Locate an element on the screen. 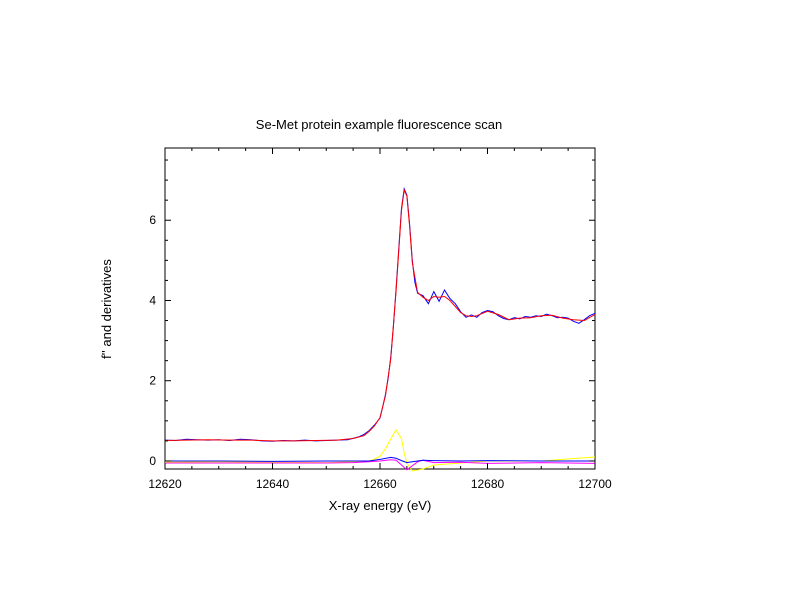 Image resolution: width=792 pixels, height=594 pixels. x-tick-label: 12640 is located at coordinates (273, 484).